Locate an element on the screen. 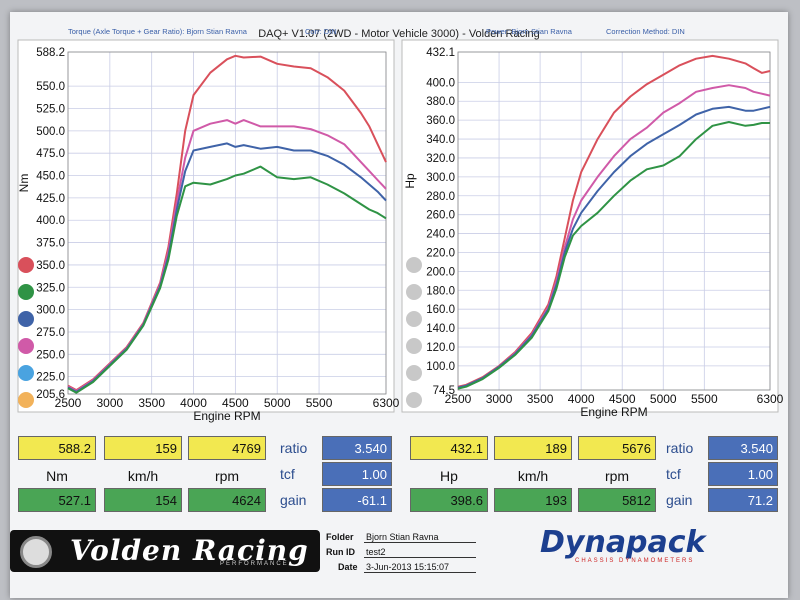 The width and height of the screenshot is (800, 600). right-cur-value: 398.6 is located at coordinates (449, 500).